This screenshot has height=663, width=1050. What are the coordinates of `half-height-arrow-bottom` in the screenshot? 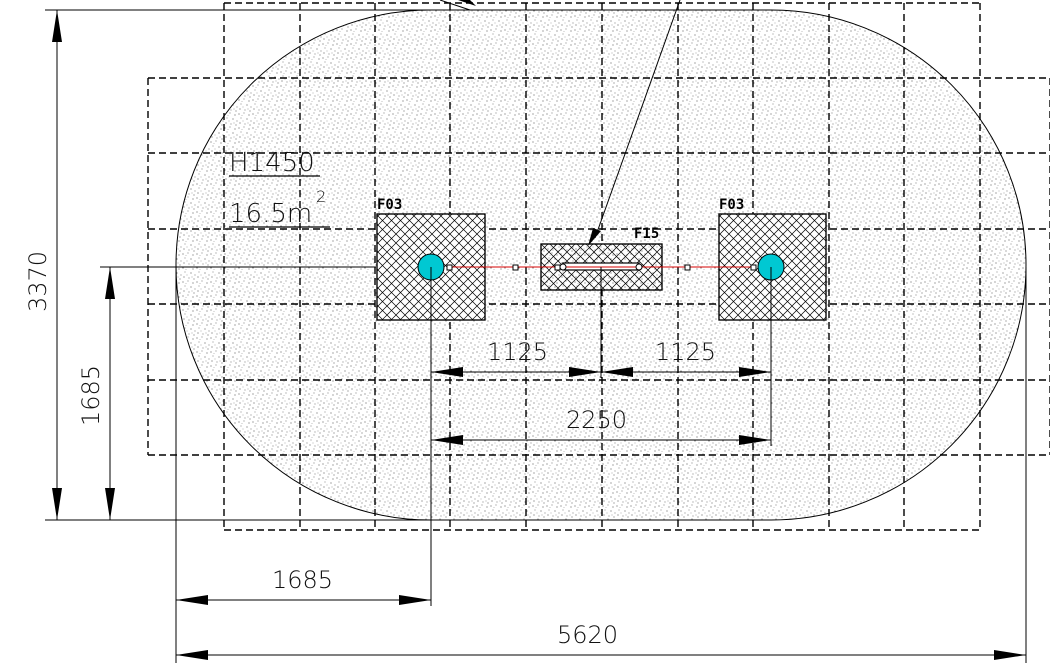 It's located at (110, 504).